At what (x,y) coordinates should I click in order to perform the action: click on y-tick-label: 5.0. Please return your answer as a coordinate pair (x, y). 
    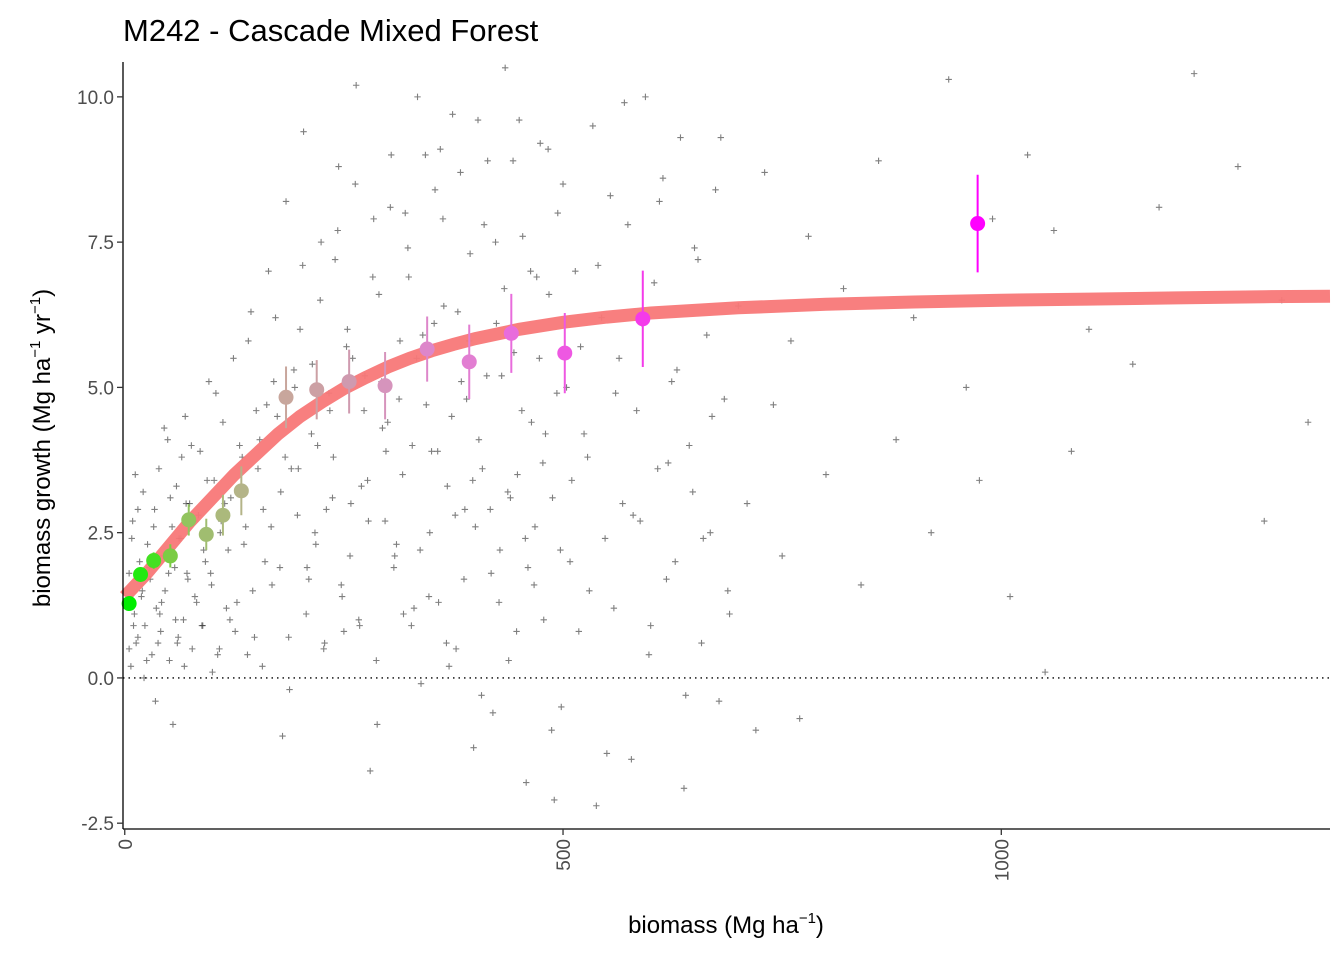
    Looking at the image, I should click on (101, 388).